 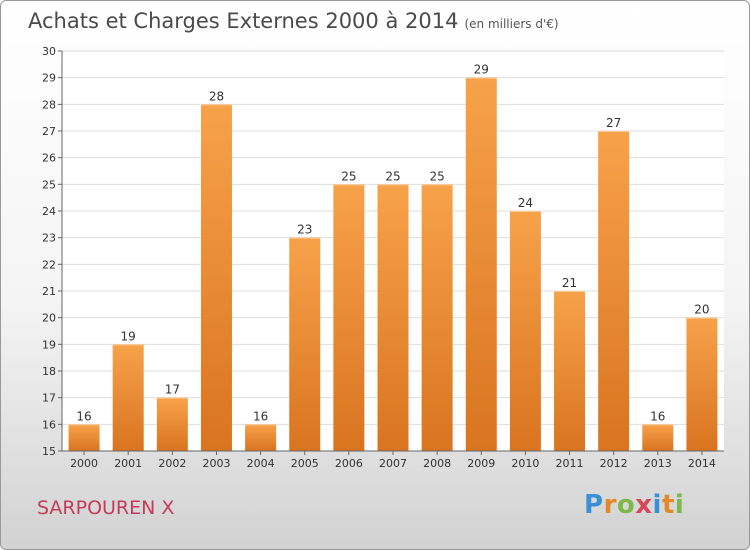 What do you see at coordinates (216, 96) in the screenshot?
I see `data-label-2003: 28` at bounding box center [216, 96].